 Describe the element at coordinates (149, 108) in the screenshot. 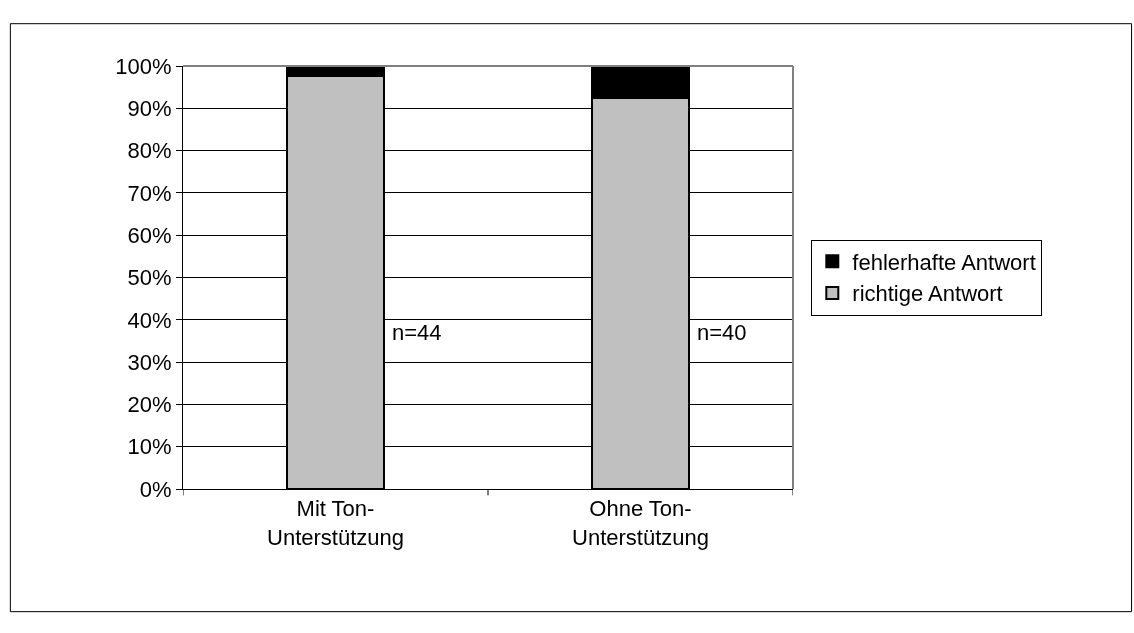

I see `y-tick-label: 90%` at that location.